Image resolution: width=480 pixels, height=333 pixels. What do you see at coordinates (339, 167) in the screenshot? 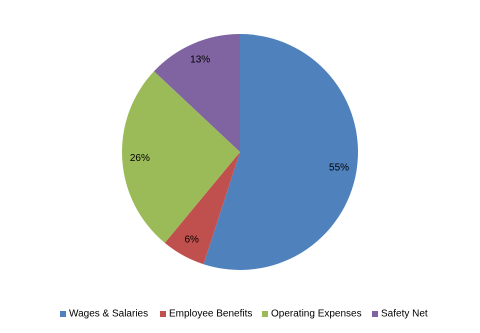
I see `slice-label: 55%` at bounding box center [339, 167].